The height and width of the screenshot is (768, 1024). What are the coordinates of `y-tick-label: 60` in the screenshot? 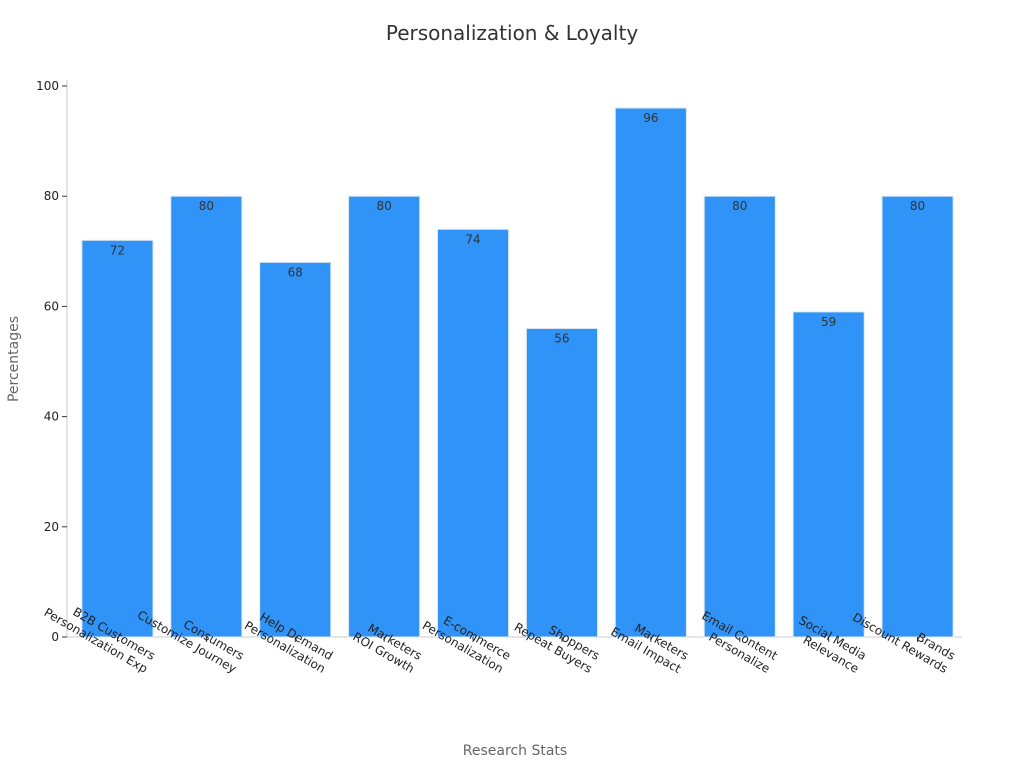 It's located at (51, 306).